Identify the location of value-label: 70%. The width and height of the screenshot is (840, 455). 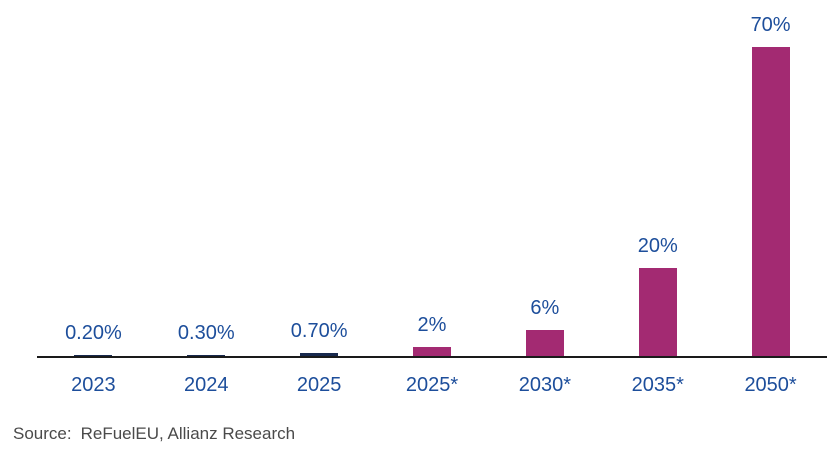
(770, 25).